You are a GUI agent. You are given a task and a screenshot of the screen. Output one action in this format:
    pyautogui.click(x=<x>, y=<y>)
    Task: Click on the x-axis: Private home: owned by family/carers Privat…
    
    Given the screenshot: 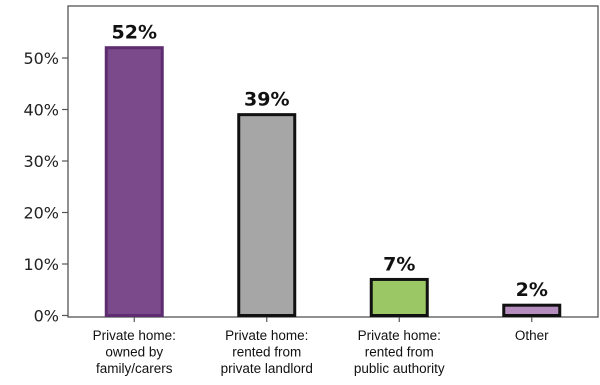 What is the action you would take?
    pyautogui.click(x=321, y=346)
    